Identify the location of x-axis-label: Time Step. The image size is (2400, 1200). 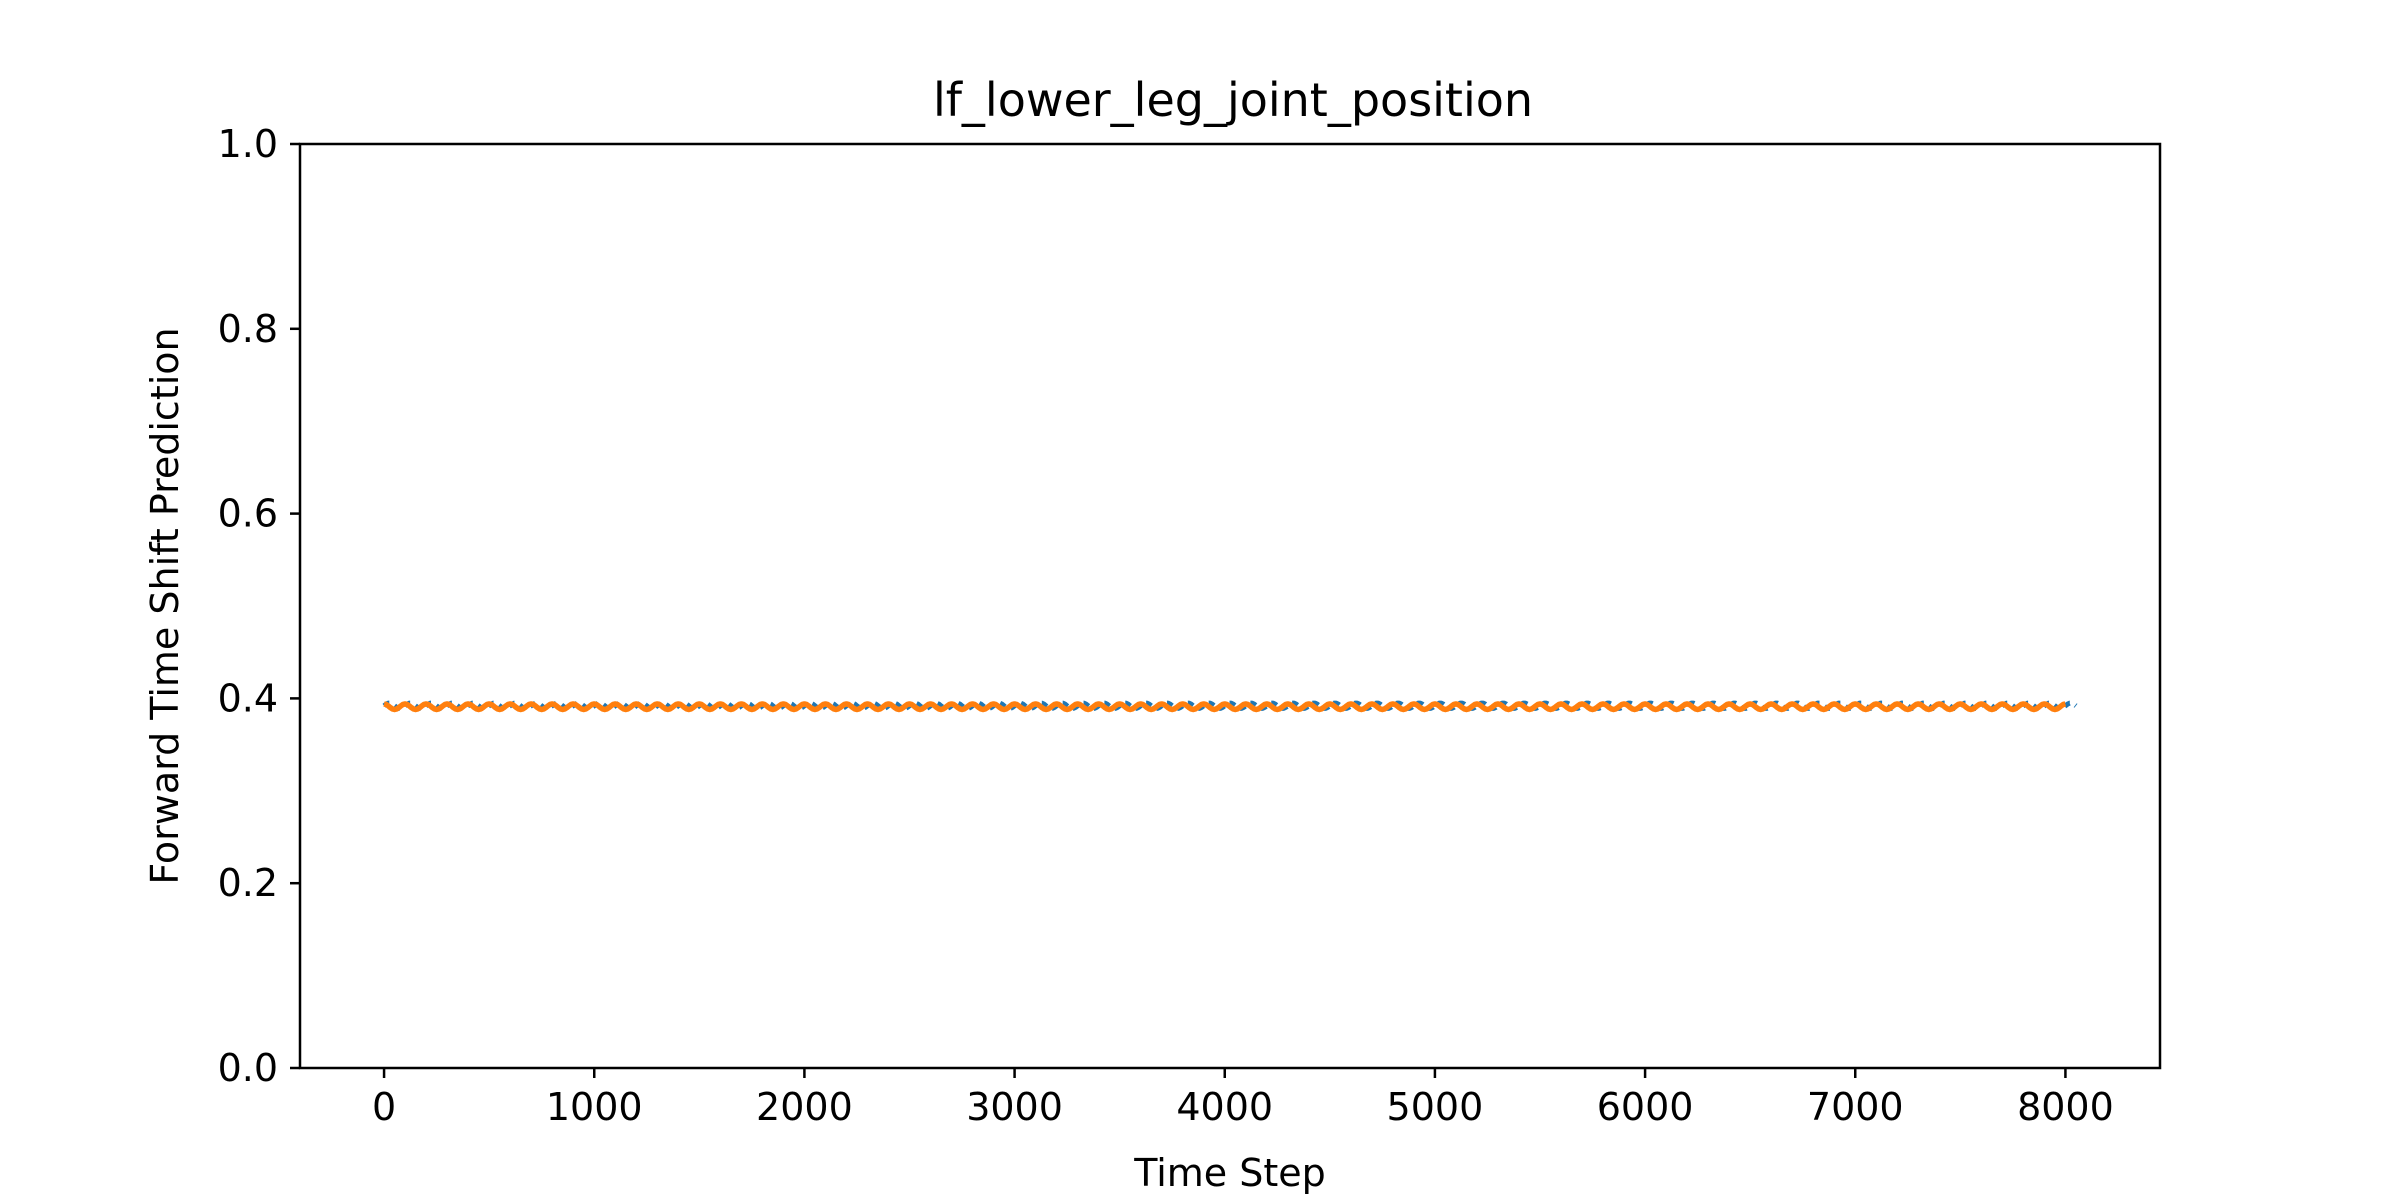
(1229, 1173).